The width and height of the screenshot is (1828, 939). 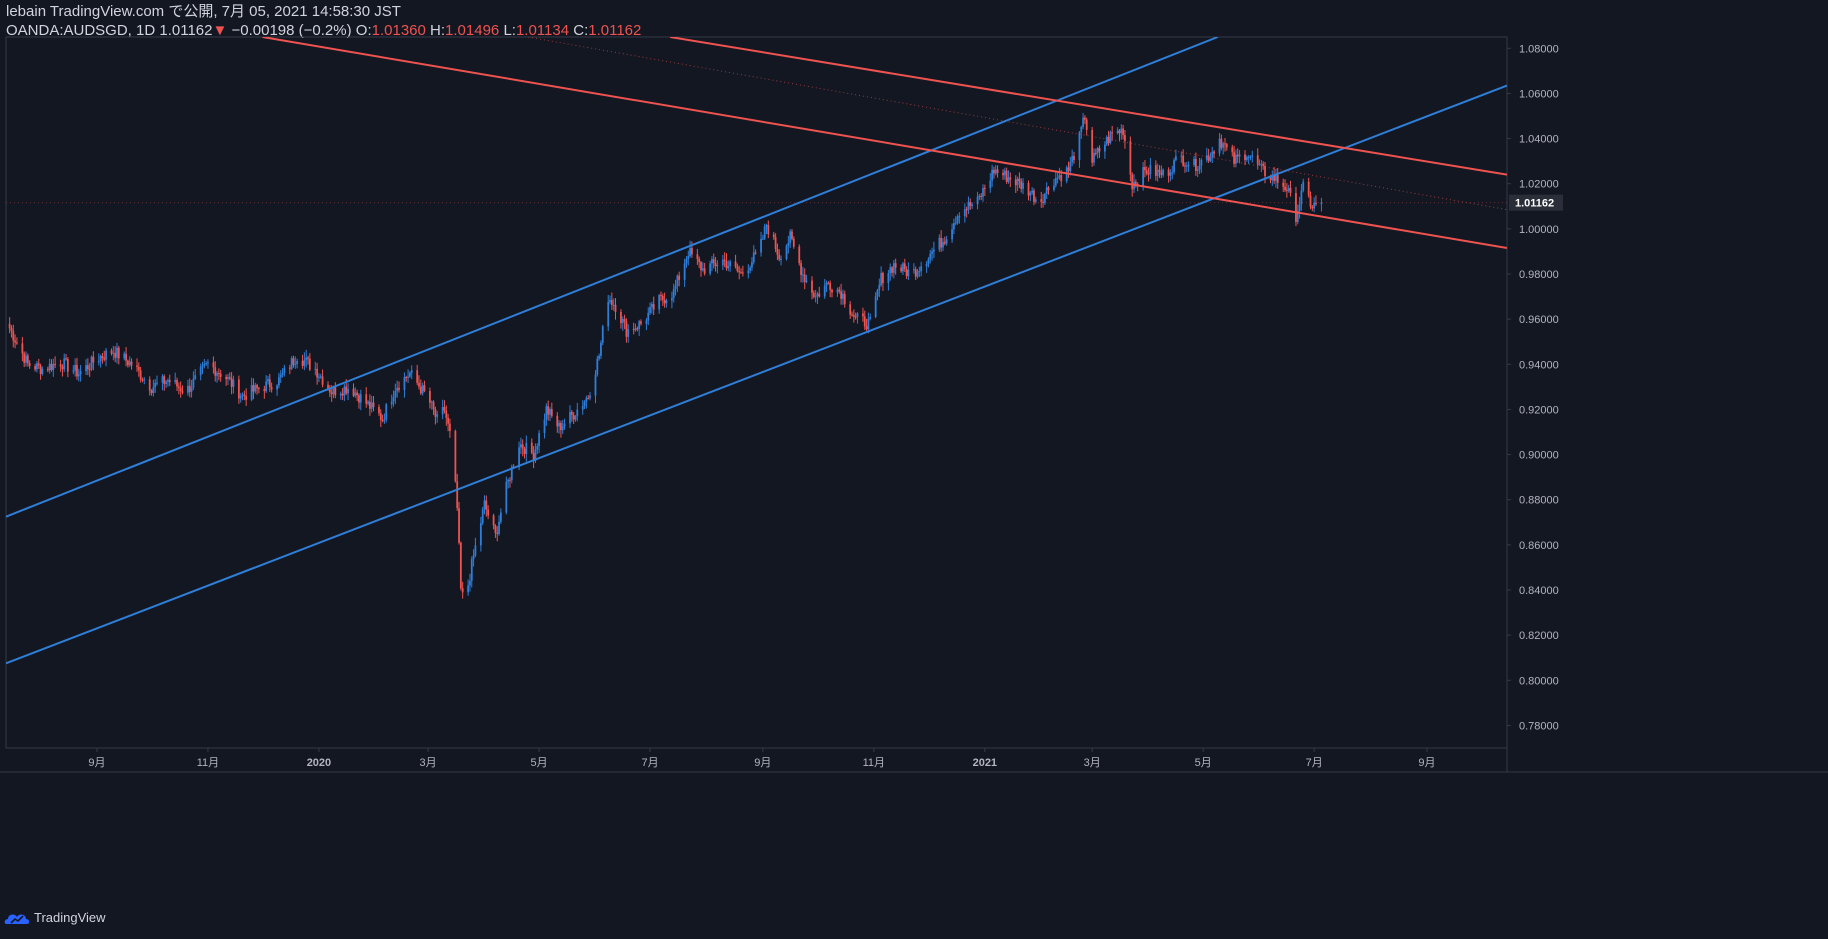 I want to click on tradingview-branding: TradingView, so click(x=55, y=917).